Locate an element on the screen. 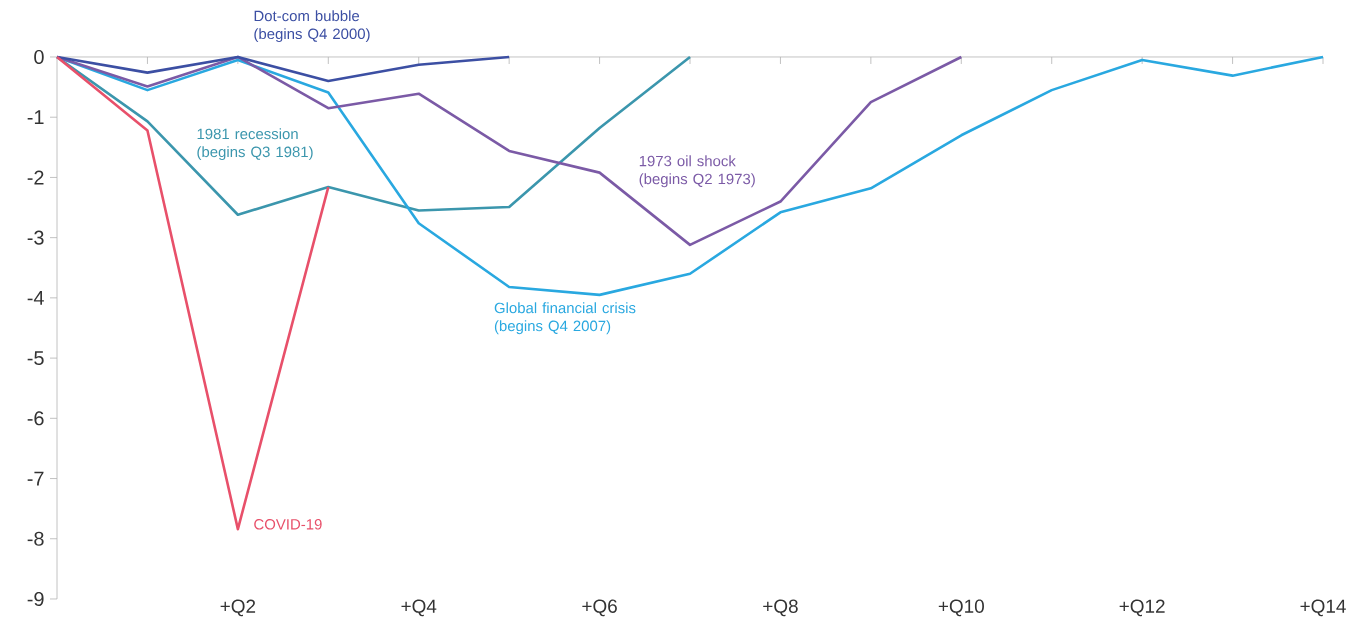  y-tick-label: -8 is located at coordinates (35, 538).